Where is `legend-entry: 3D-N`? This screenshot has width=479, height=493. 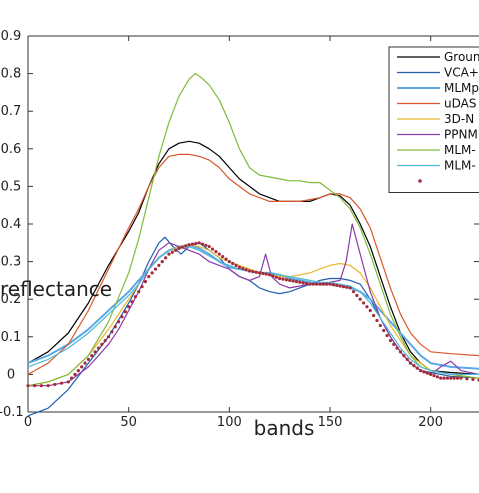 legend-entry: 3D-N is located at coordinates (459, 119).